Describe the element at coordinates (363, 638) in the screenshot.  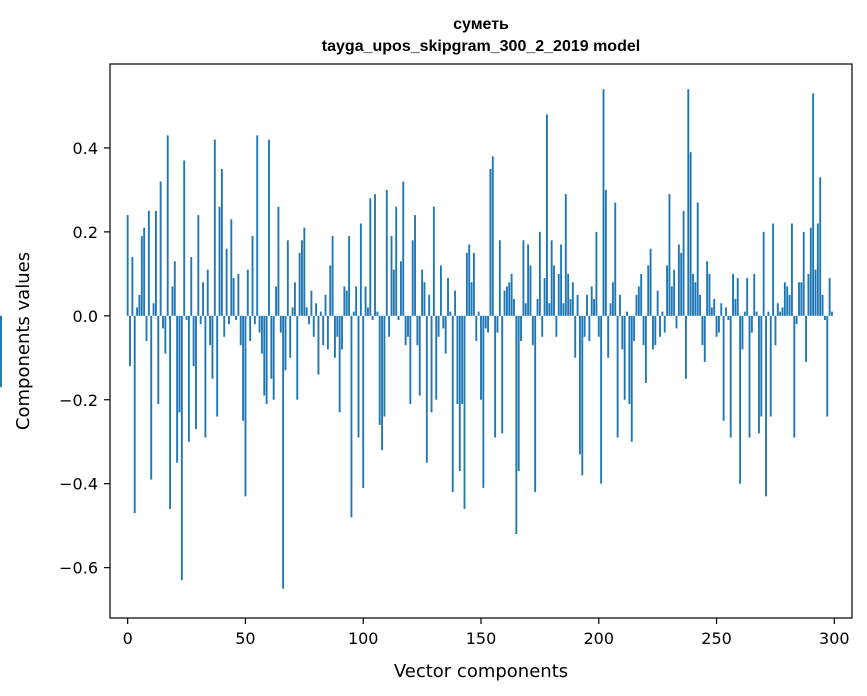
I see `x-tick-label: 100` at that location.